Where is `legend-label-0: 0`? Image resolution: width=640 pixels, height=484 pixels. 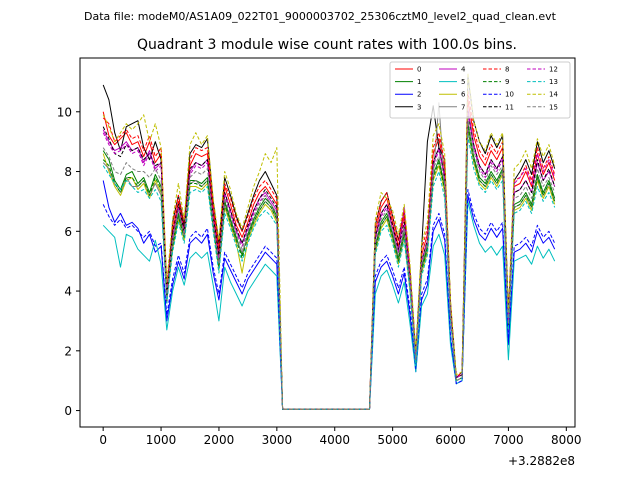 legend-label-0: 0 is located at coordinates (419, 70).